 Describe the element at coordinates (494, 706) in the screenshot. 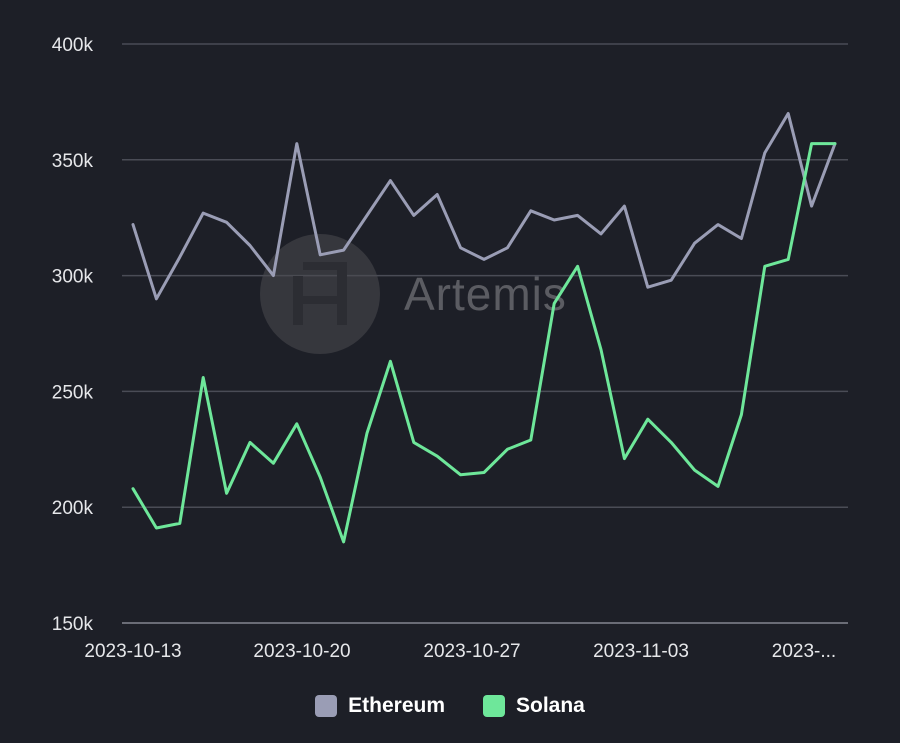

I see `legend-swatch-solana` at that location.